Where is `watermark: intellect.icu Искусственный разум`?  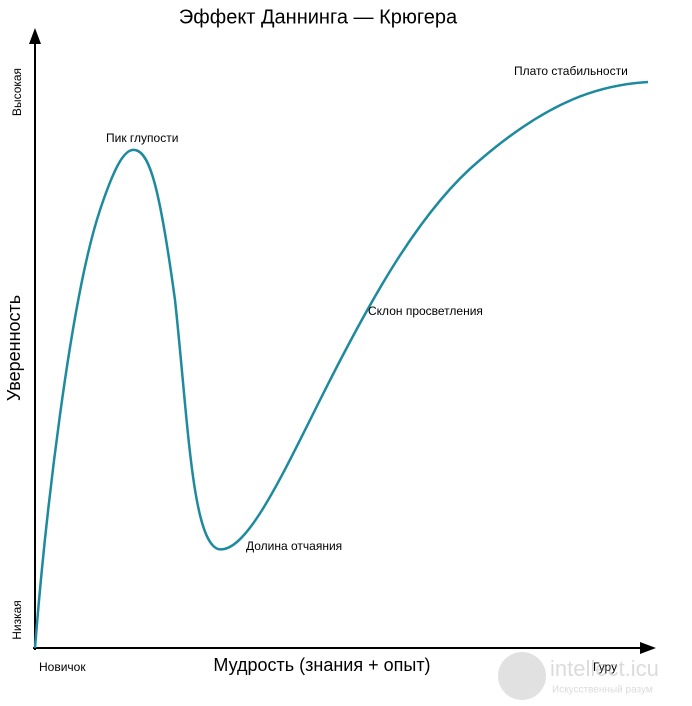 watermark: intellect.icu Искусственный разум is located at coordinates (578, 676).